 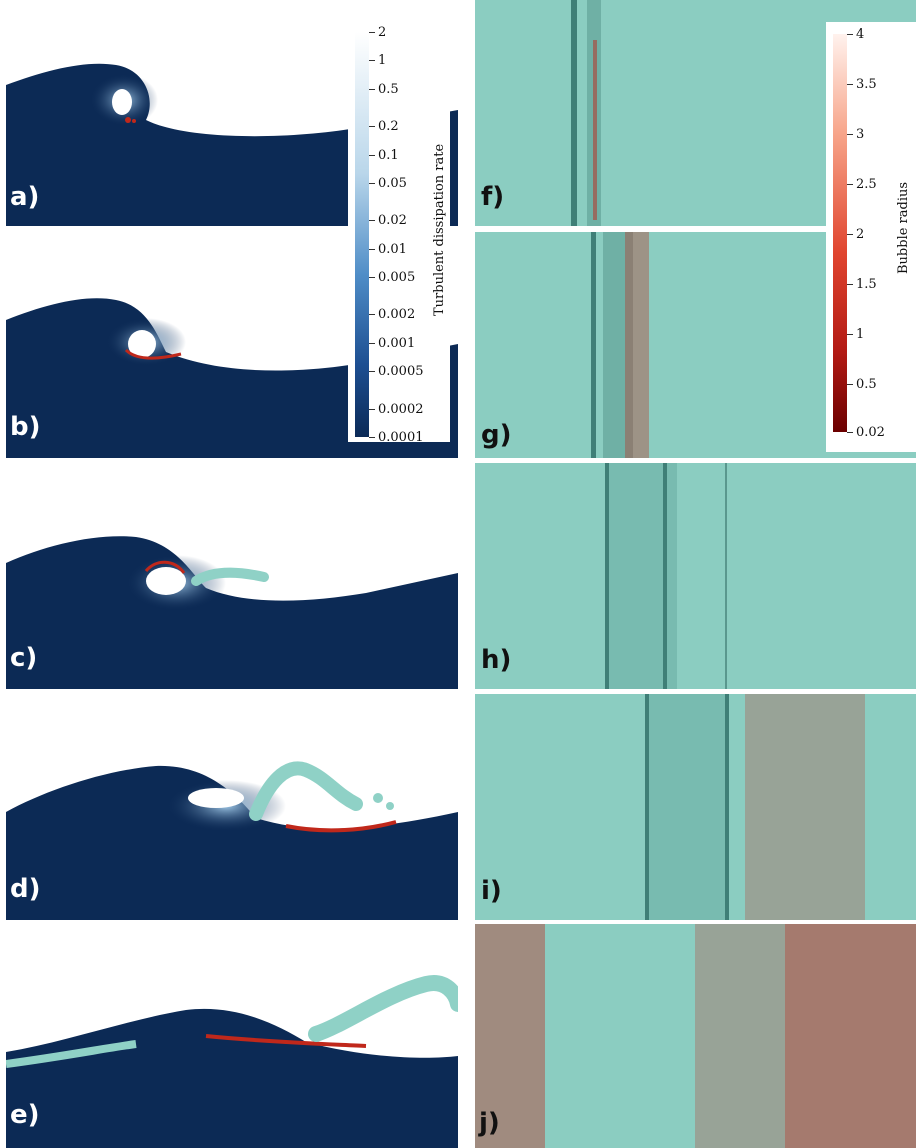 I want to click on panel-i: i), so click(x=695, y=807).